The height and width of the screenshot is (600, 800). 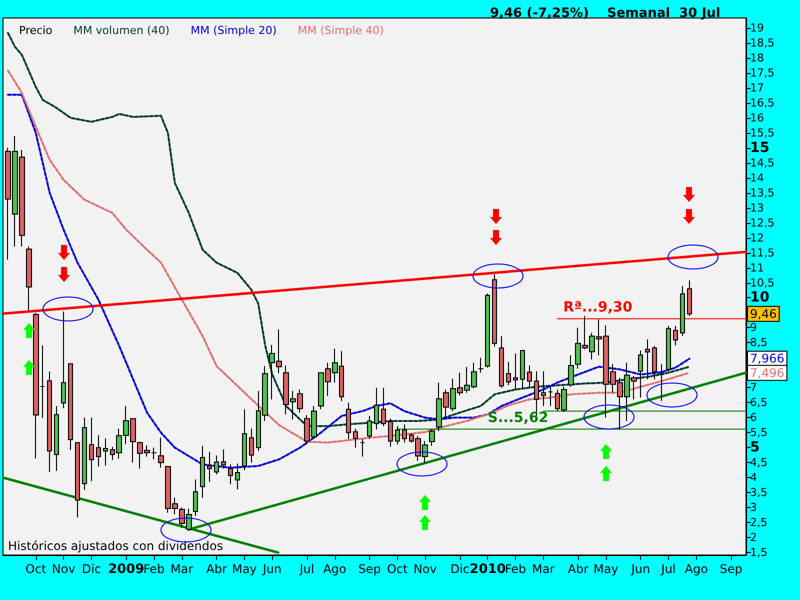 What do you see at coordinates (762, 43) in the screenshot?
I see `y-tick-label: 18,5` at bounding box center [762, 43].